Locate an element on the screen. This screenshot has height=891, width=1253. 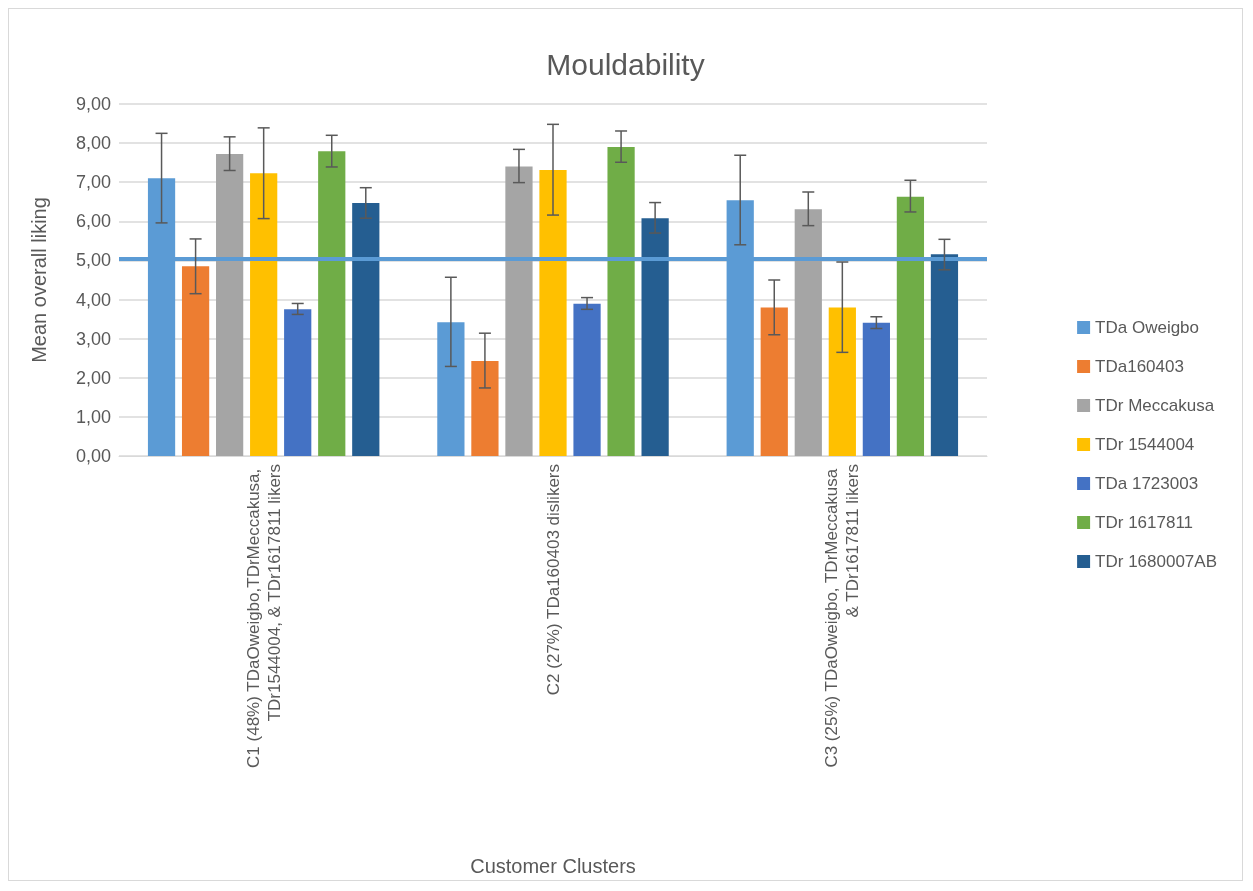
y-tick-label: 4,00 is located at coordinates (93, 299).